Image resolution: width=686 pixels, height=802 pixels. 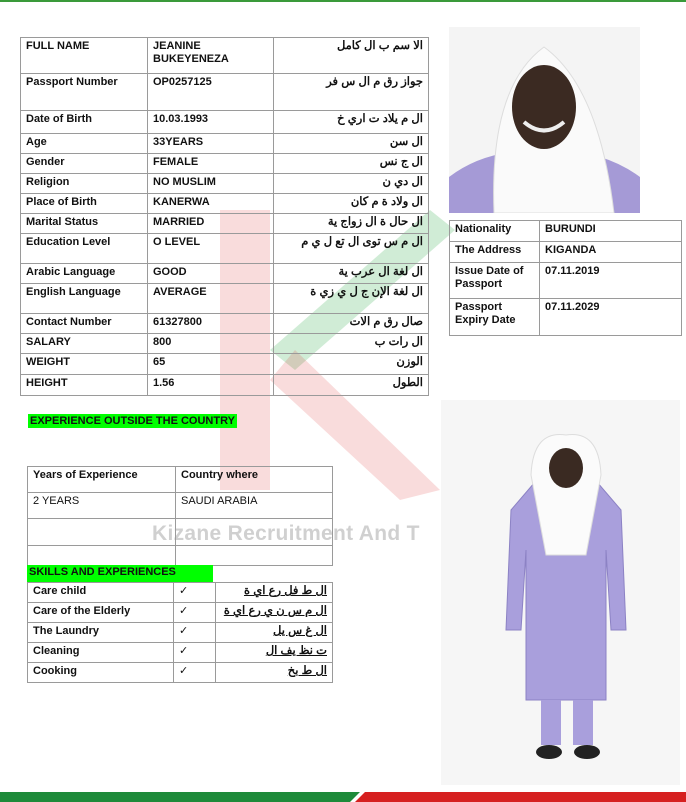 What do you see at coordinates (100, 672) in the screenshot?
I see `table-cell: Cooking` at bounding box center [100, 672].